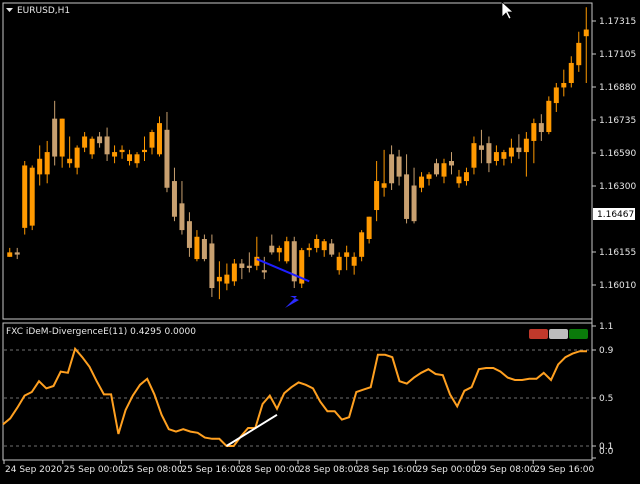 This screenshot has width=640, height=484. Describe the element at coordinates (9, 10) in the screenshot. I see `chart-menu-triangle-icon` at that location.